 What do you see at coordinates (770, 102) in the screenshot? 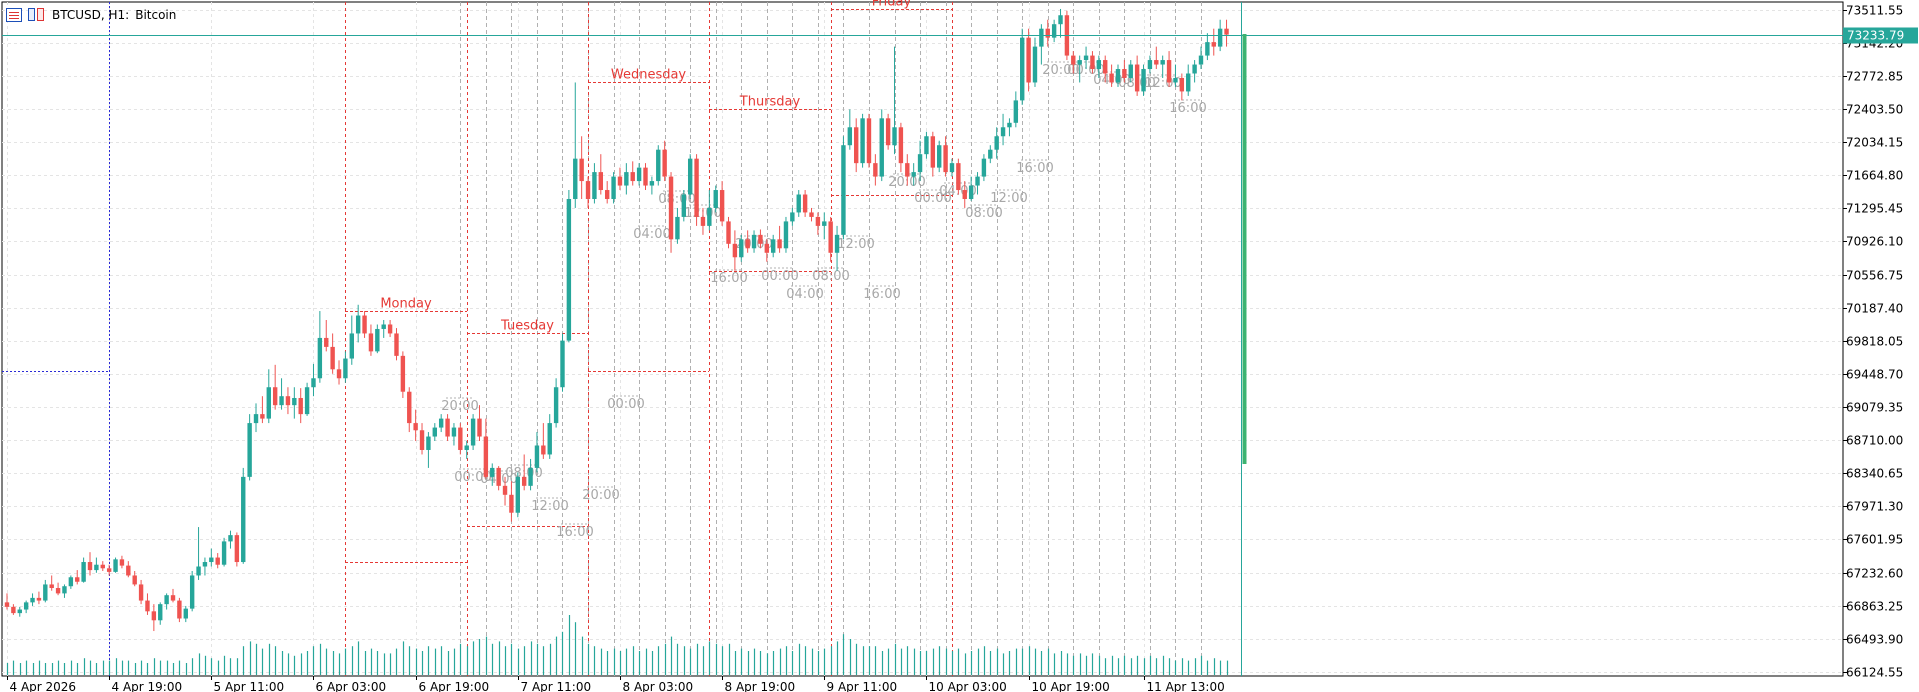
I see `day-label: Thursday` at bounding box center [770, 102].